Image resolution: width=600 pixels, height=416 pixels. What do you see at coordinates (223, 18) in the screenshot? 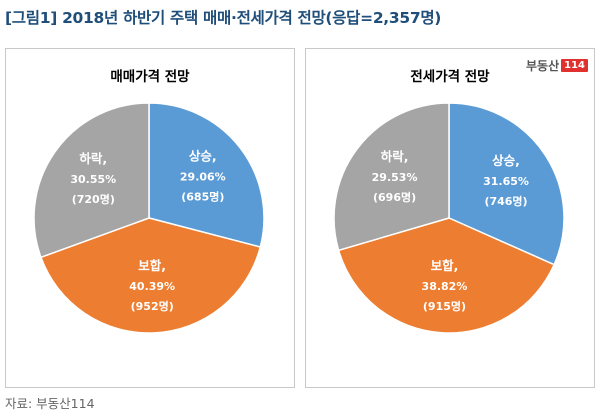
I see `figure-title: [그림1] 2018년 하반기 주택 매매·전세가격 전망(응답=2,357명)` at bounding box center [223, 18].